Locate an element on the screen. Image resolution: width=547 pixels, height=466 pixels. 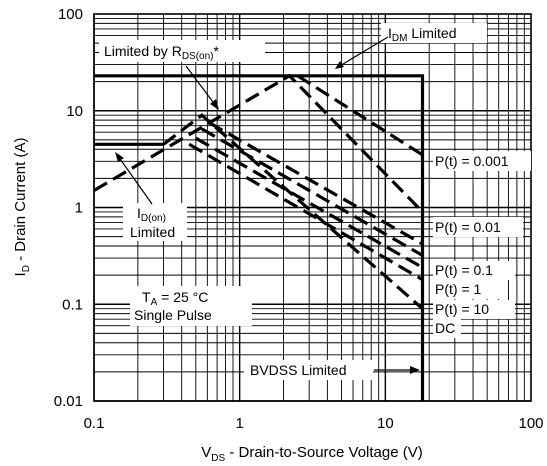
bvdss-arrowhead is located at coordinates (415, 370).